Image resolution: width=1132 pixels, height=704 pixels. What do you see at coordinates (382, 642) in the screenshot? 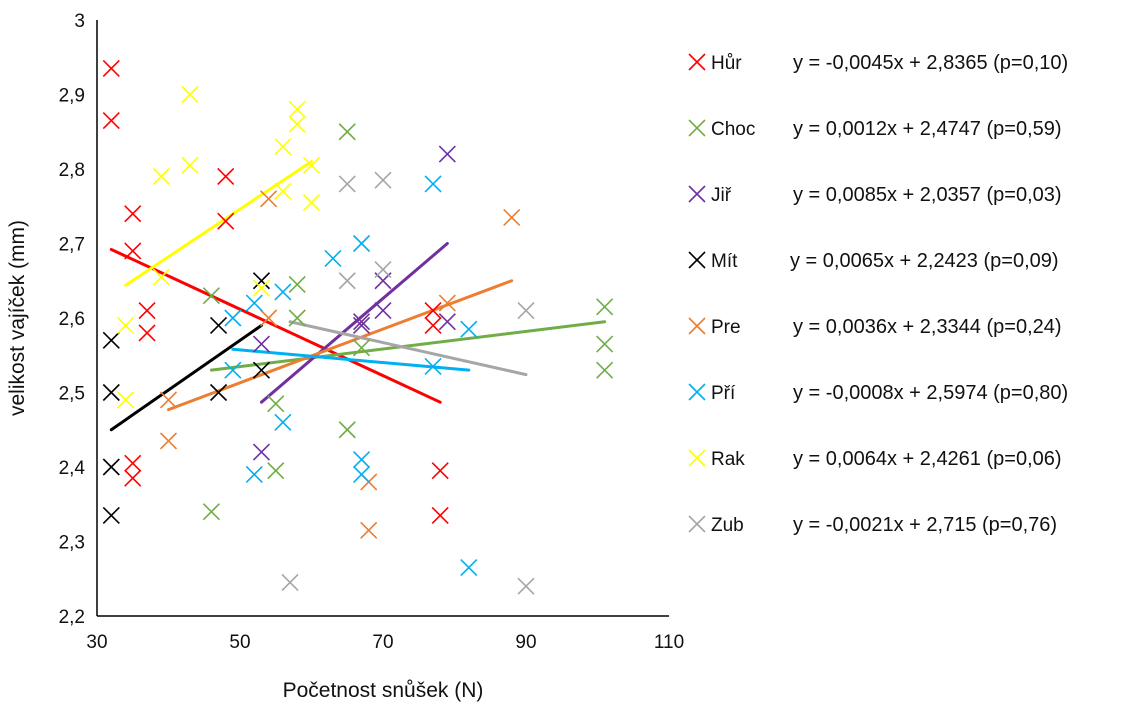
I see `x-tick-label: 70` at bounding box center [382, 642].